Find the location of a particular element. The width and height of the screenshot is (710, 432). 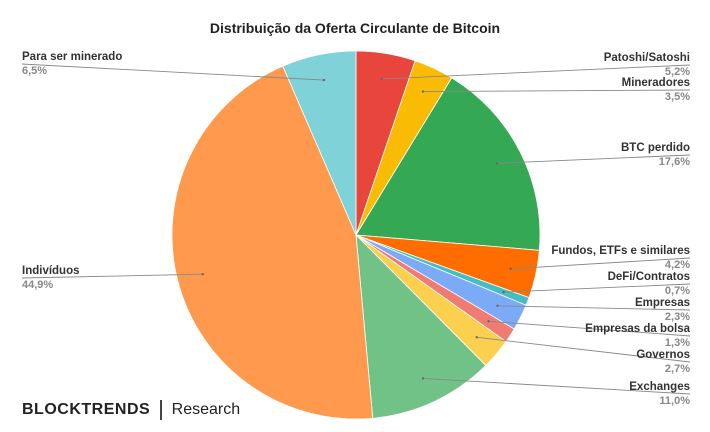

slice-value-patoshi-satoshi: 5,2% is located at coordinates (677, 72).